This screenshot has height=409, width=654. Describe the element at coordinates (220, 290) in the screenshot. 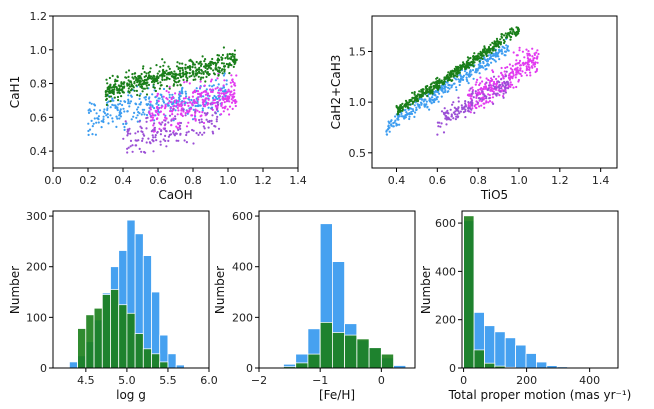

I see `y-axis-label: Number` at that location.